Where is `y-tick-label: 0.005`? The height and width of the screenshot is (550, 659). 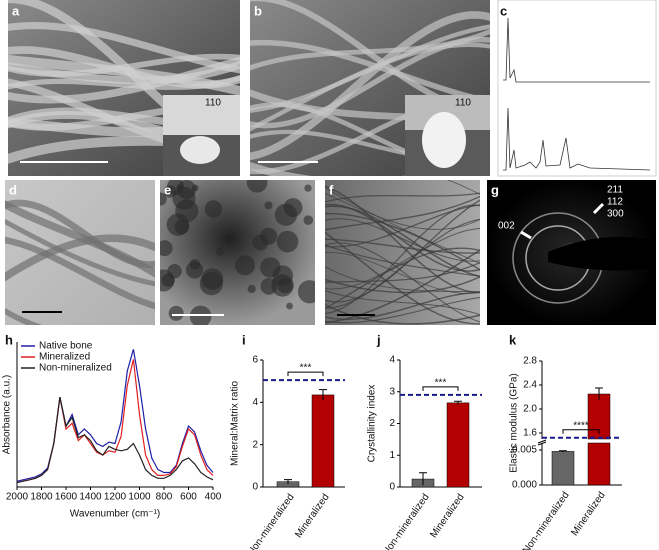
y-tick-label: 0.005 is located at coordinates (524, 450).